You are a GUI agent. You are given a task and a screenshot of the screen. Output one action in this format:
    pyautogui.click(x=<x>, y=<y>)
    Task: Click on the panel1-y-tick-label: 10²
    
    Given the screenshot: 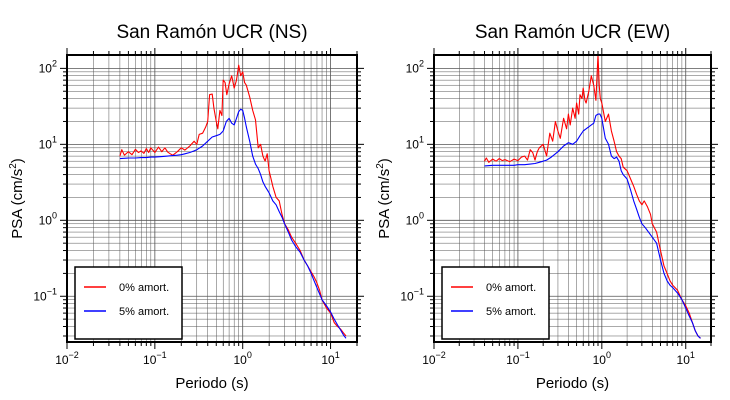 What is the action you would take?
    pyautogui.click(x=48, y=66)
    